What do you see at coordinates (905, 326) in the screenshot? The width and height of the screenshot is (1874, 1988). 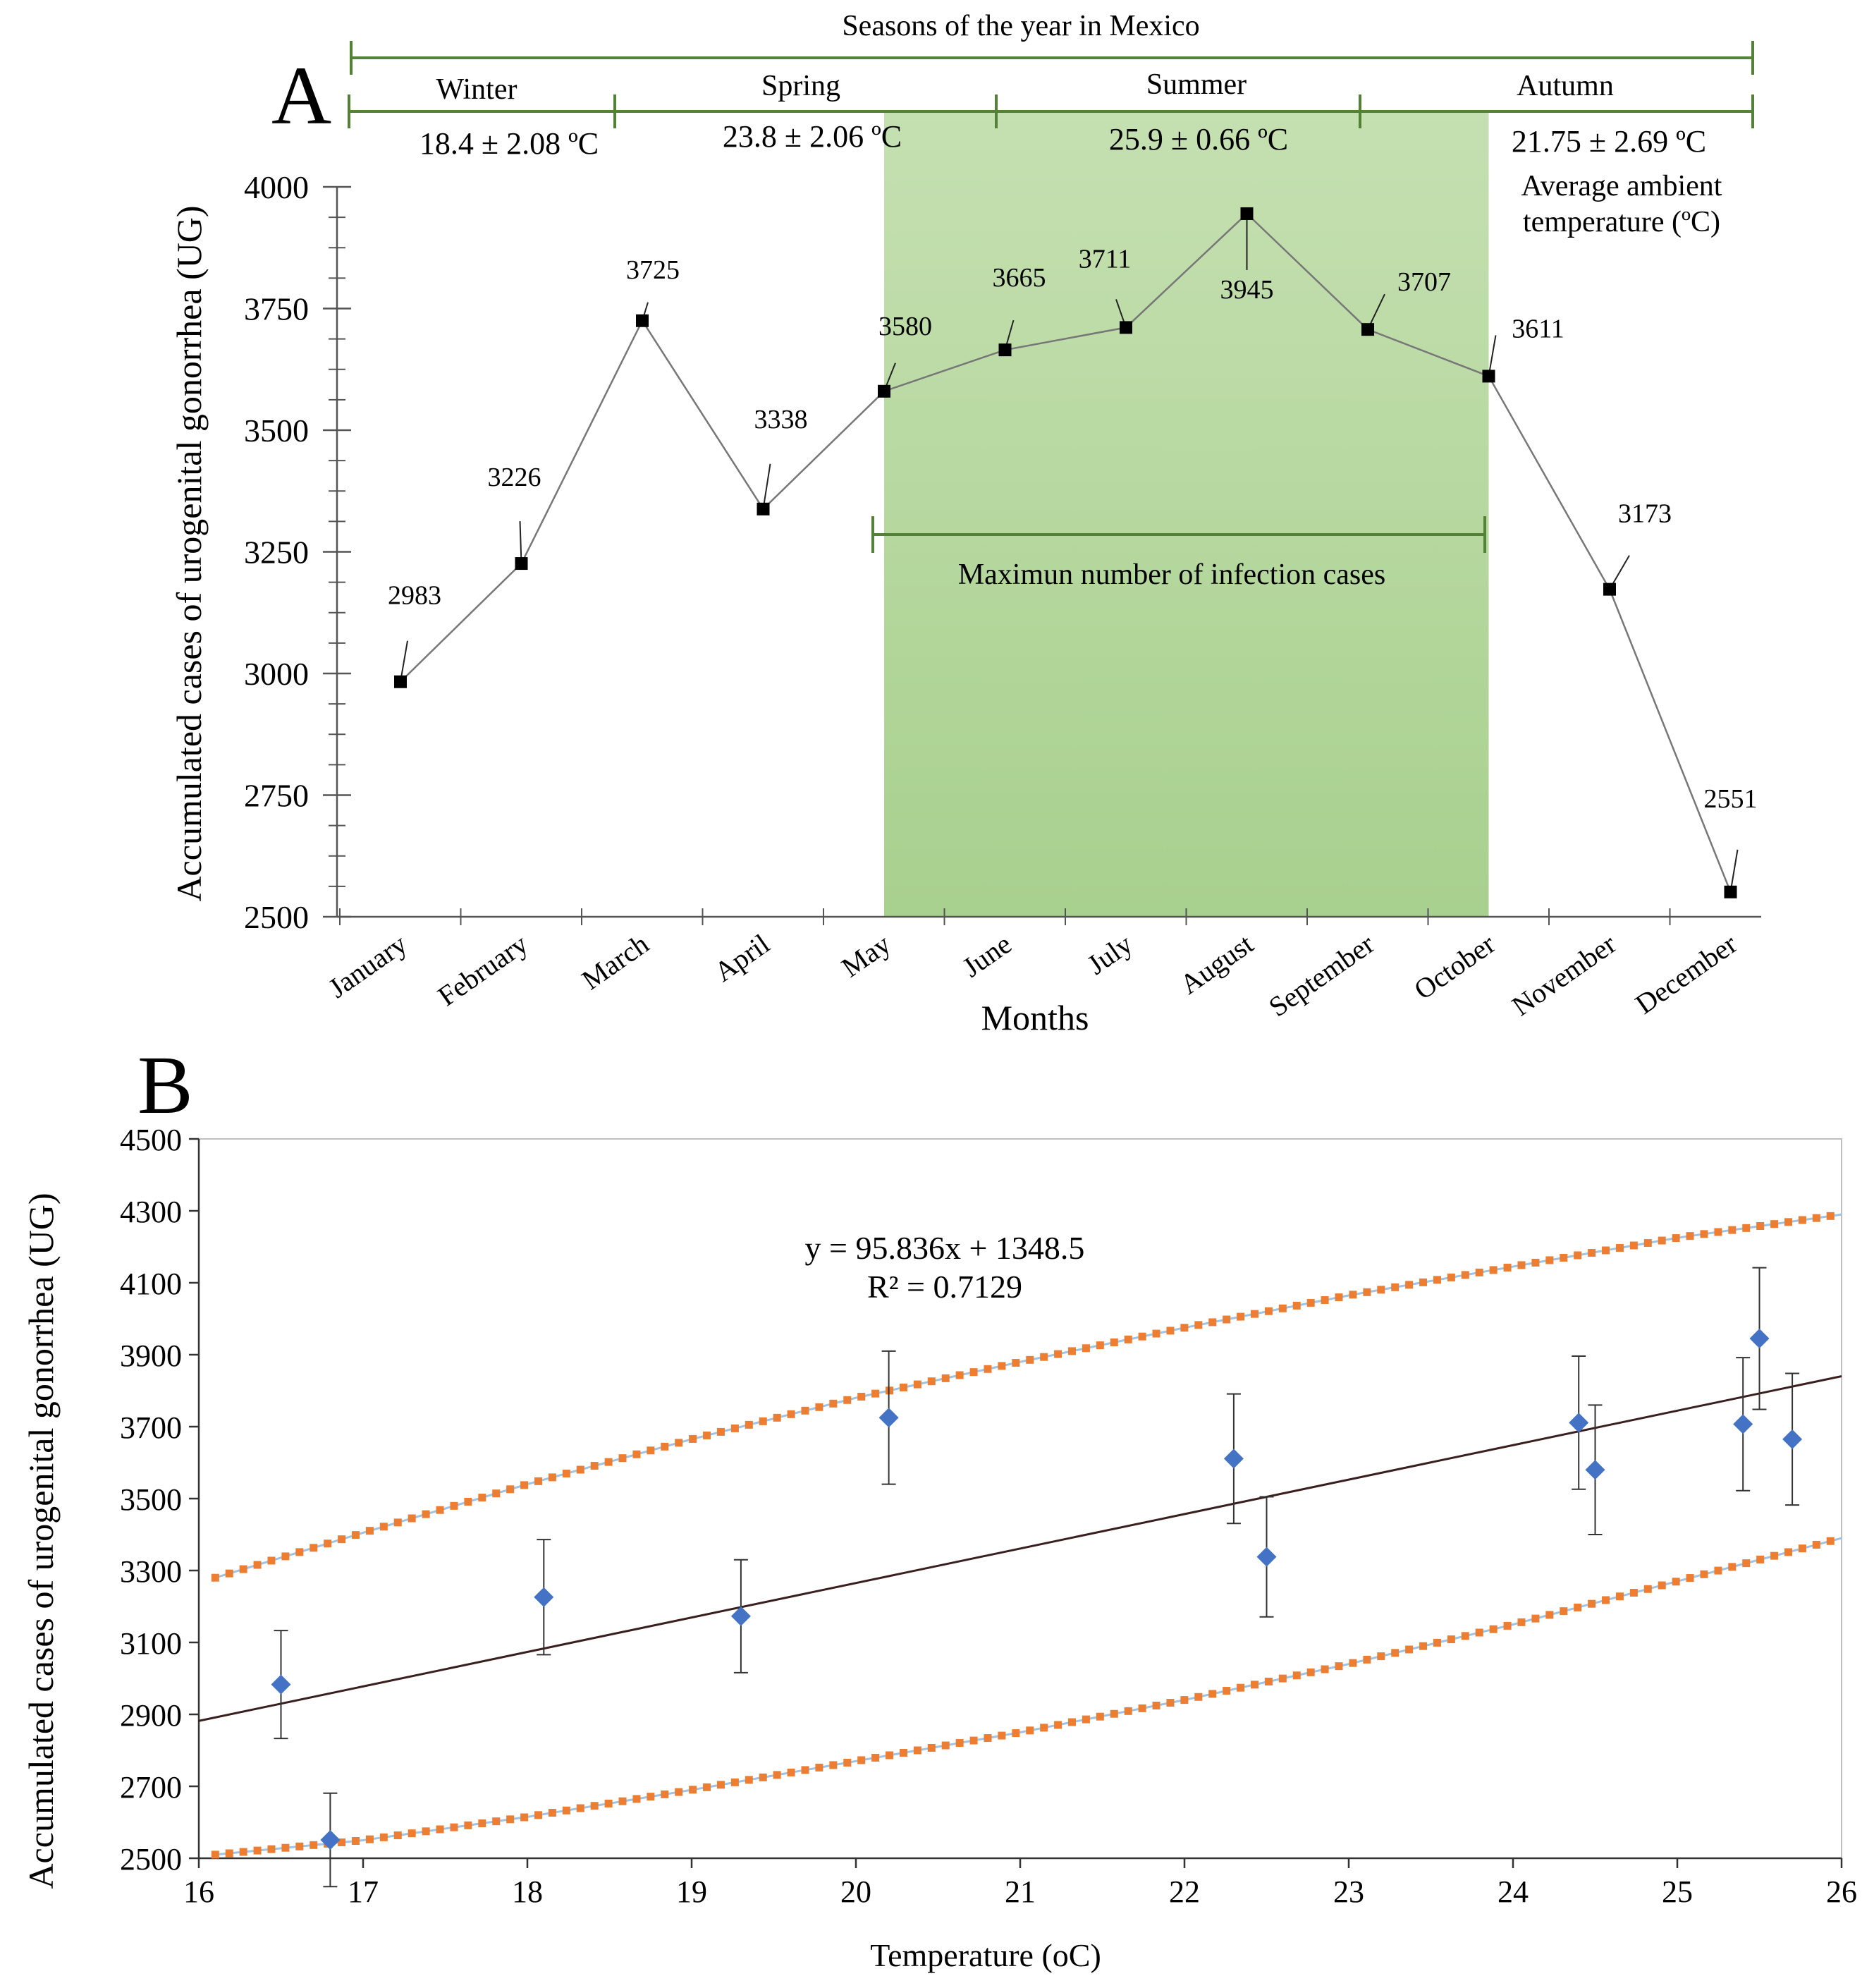 I see `data-label: 3580` at bounding box center [905, 326].